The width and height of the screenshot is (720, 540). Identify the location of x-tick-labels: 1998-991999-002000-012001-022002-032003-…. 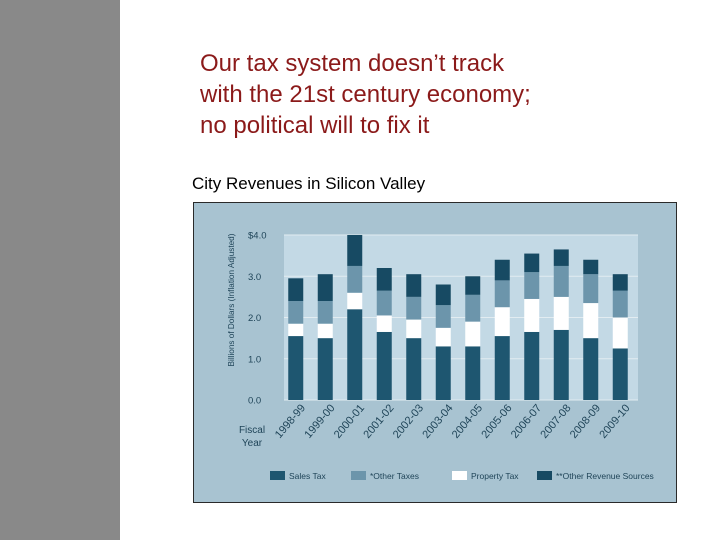
(453, 421).